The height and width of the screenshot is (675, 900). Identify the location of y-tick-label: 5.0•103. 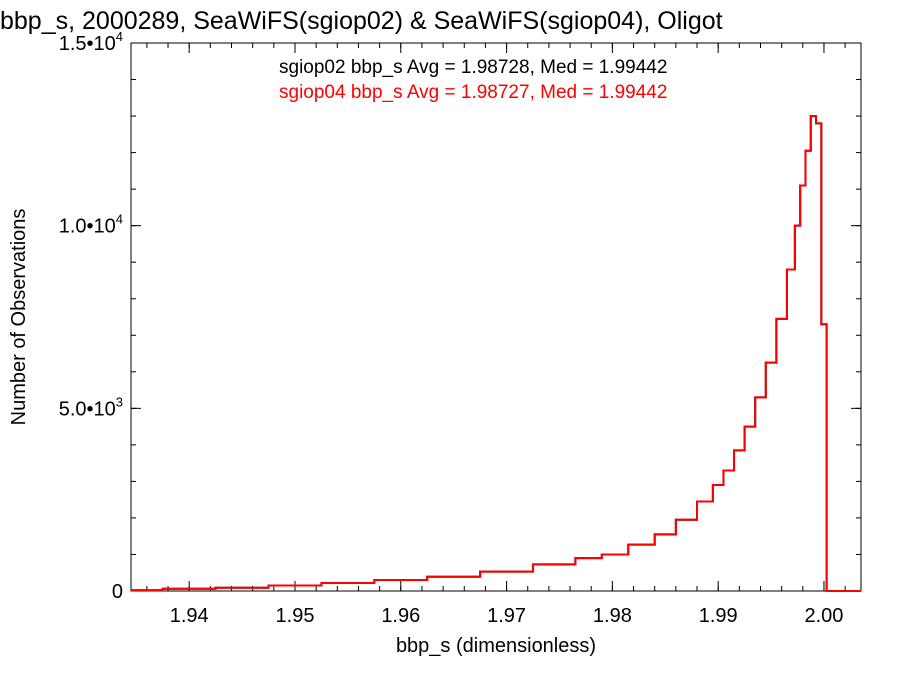
(91, 407).